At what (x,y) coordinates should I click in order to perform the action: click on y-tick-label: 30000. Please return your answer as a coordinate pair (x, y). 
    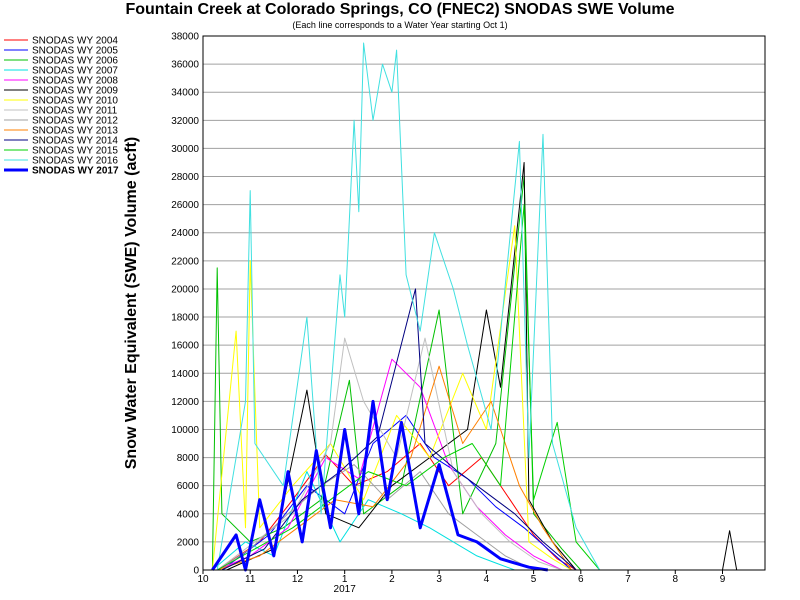
    Looking at the image, I should click on (185, 149).